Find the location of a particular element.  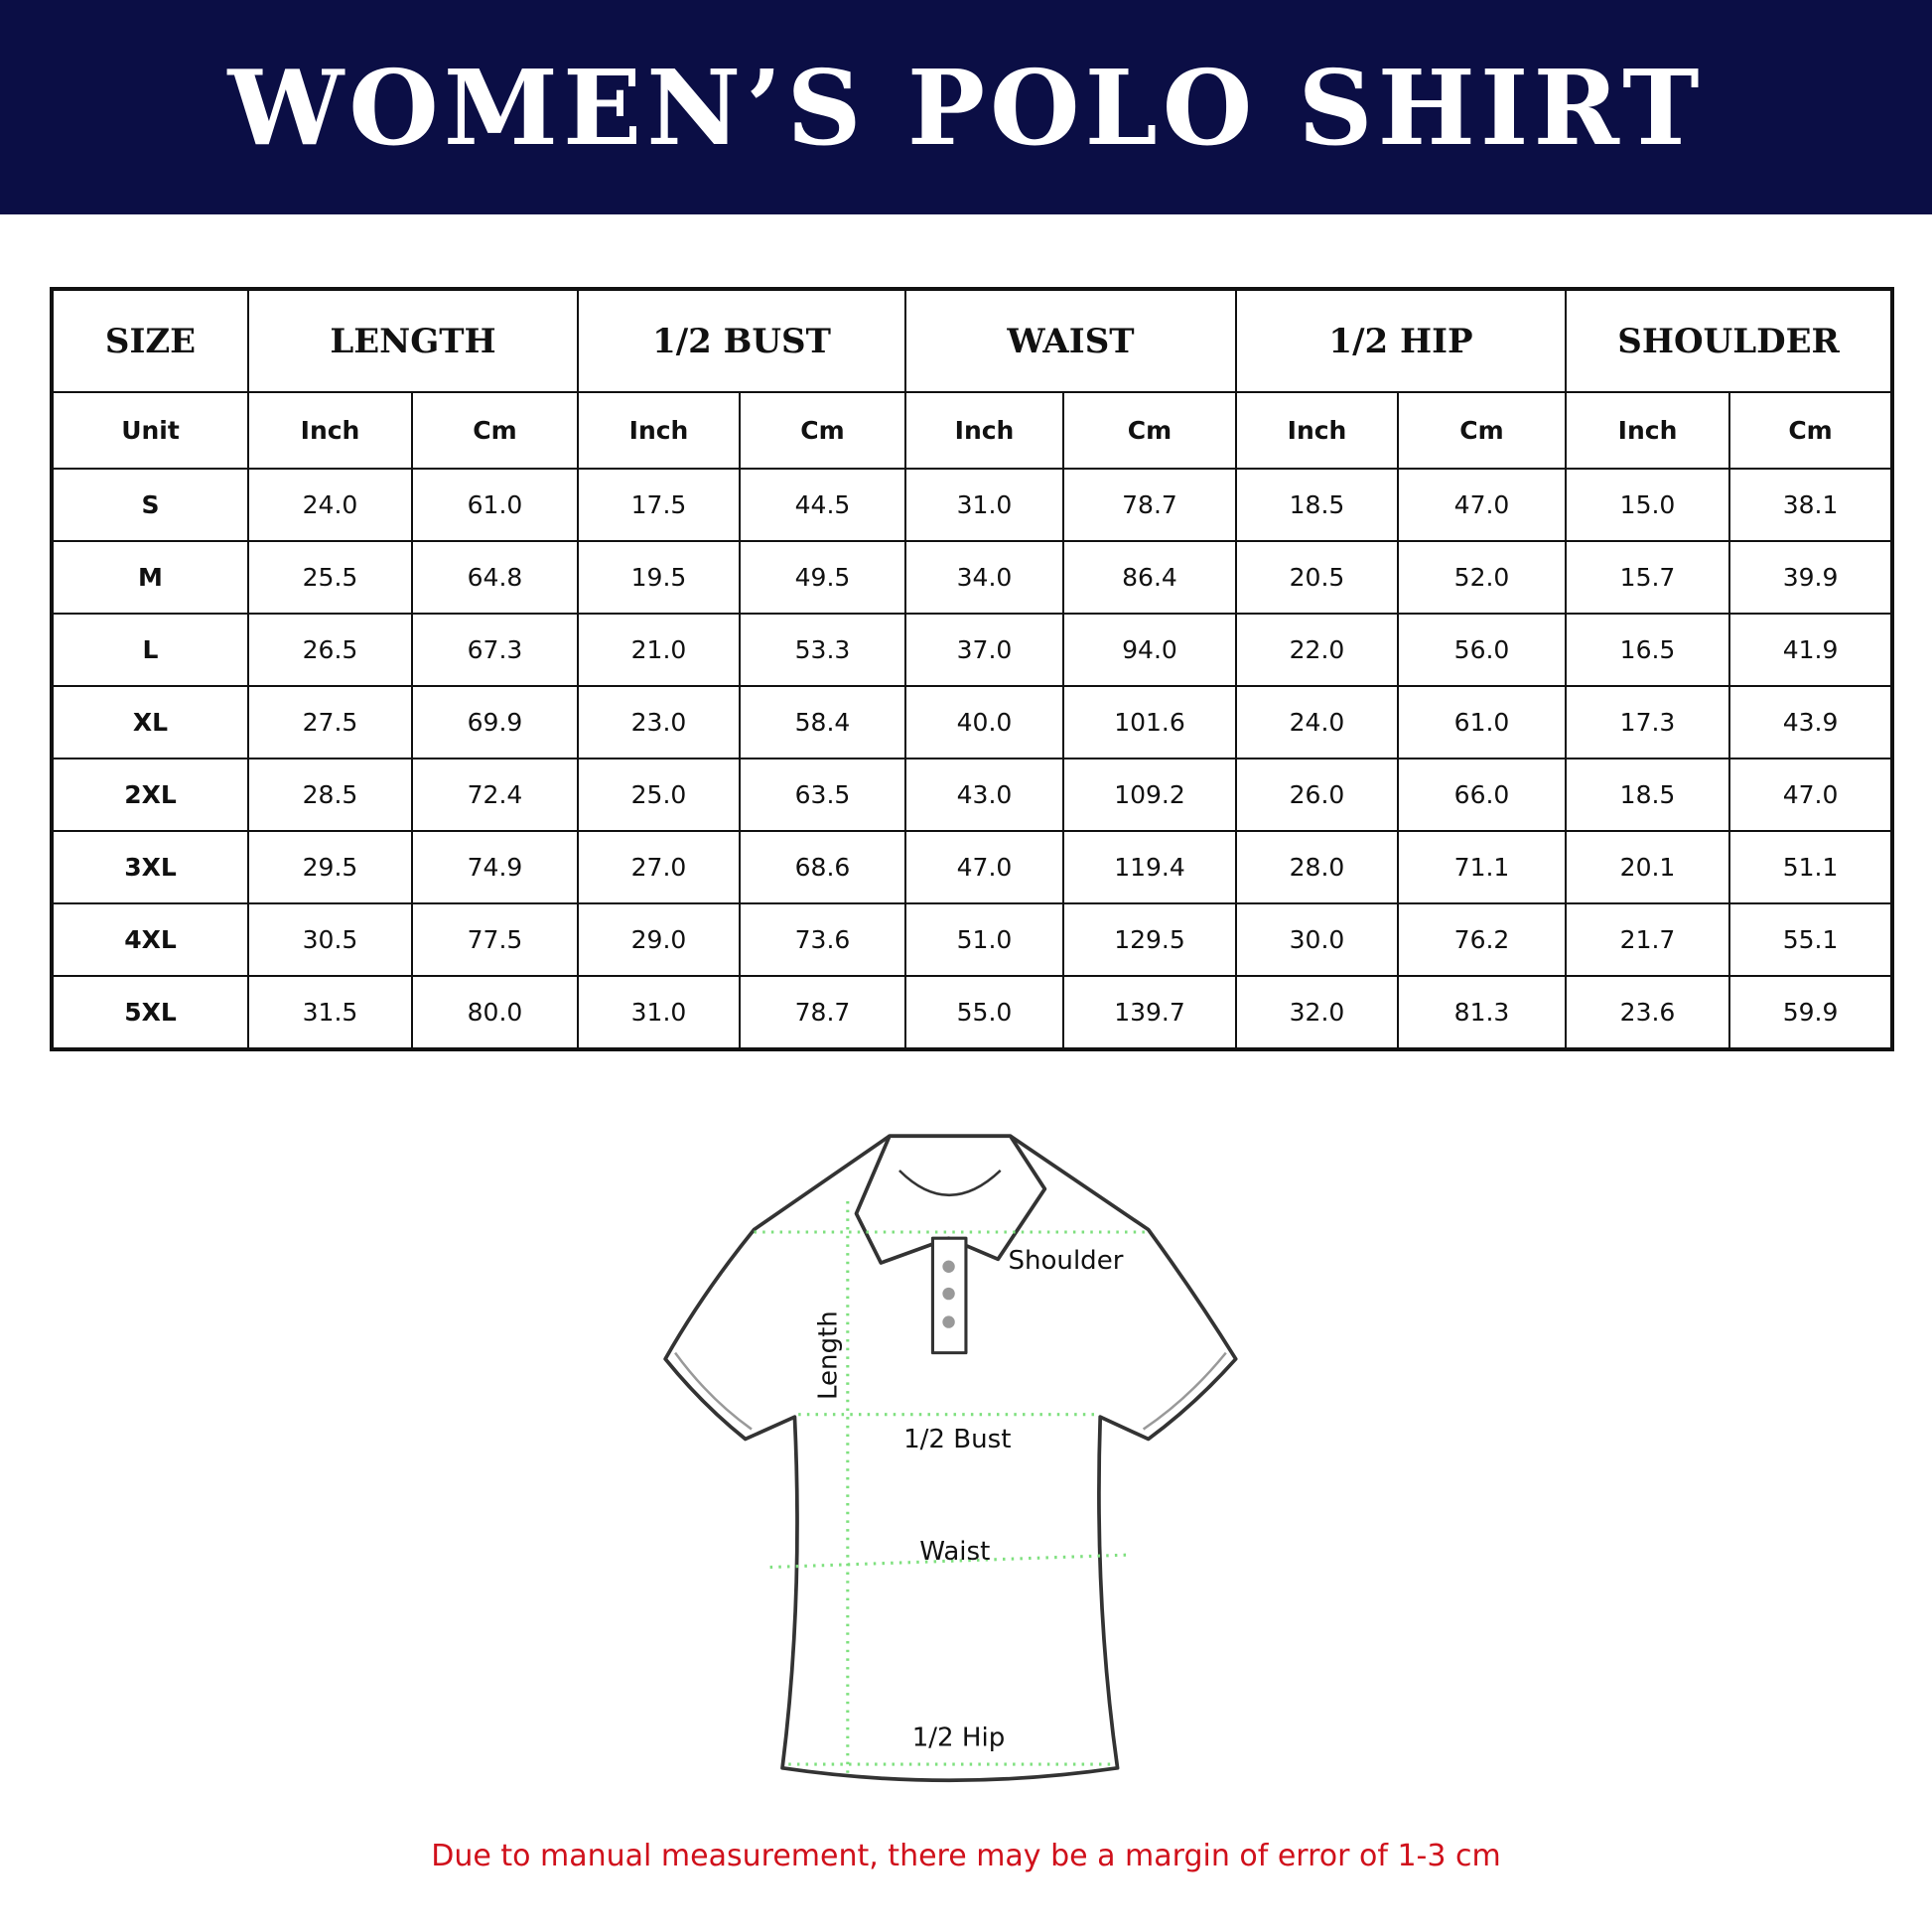

column-header: SHOULDER is located at coordinates (1730, 340).